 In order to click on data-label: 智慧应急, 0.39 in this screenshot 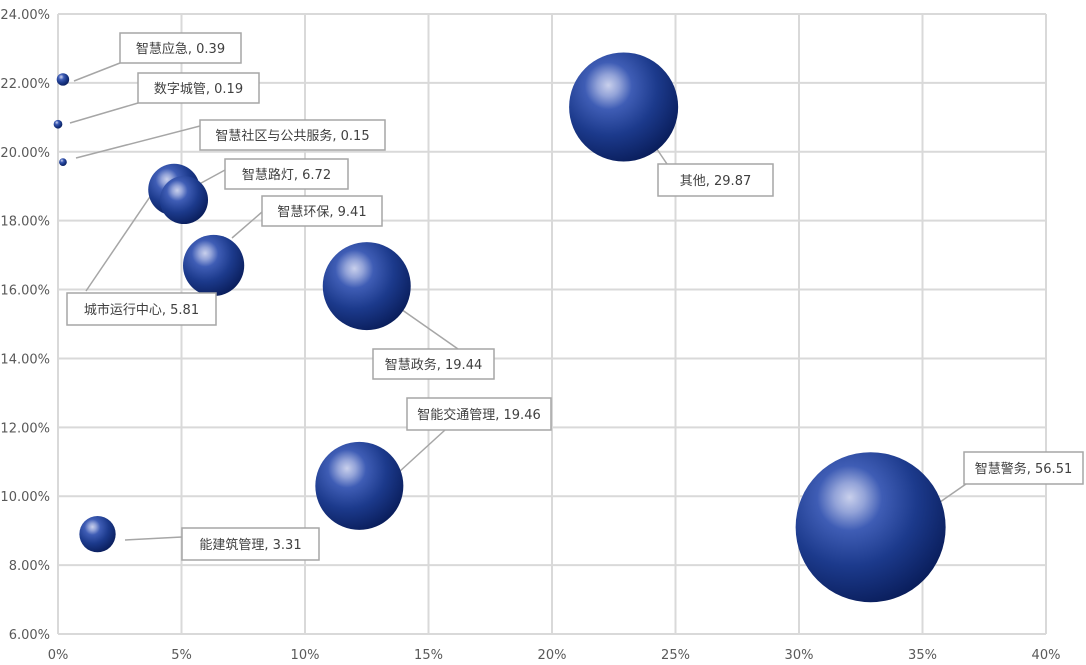, I will do `click(180, 49)`.